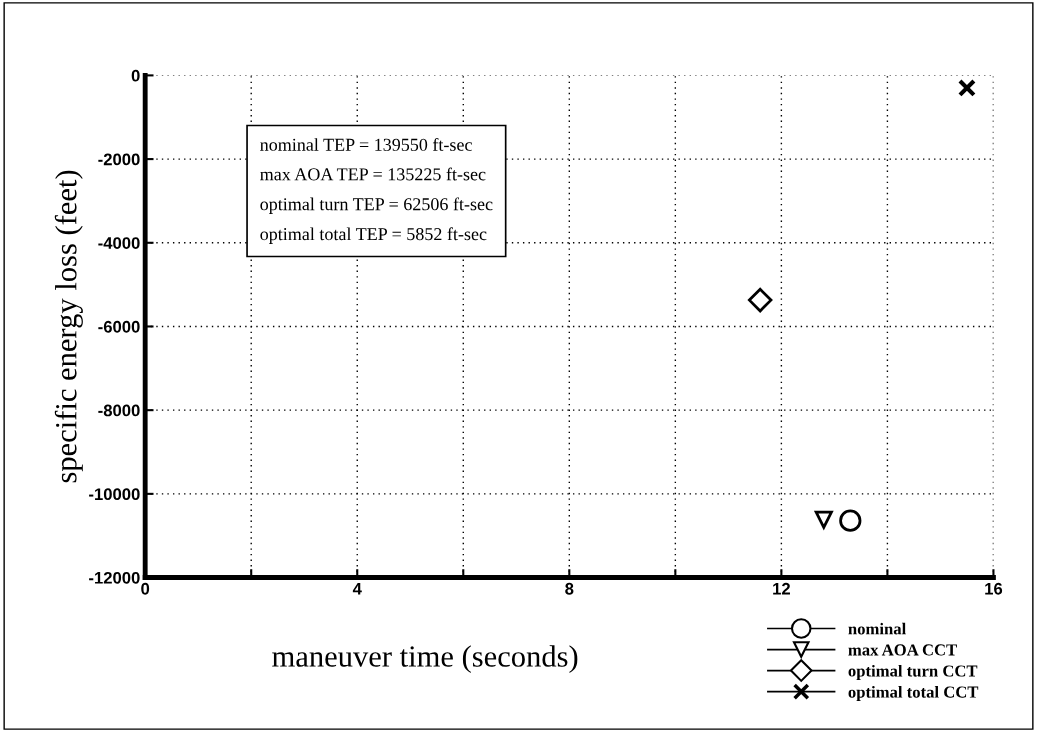 The image size is (1037, 732). I want to click on annotation: optimal turn TEP = 62506 ft-sec, so click(376, 205).